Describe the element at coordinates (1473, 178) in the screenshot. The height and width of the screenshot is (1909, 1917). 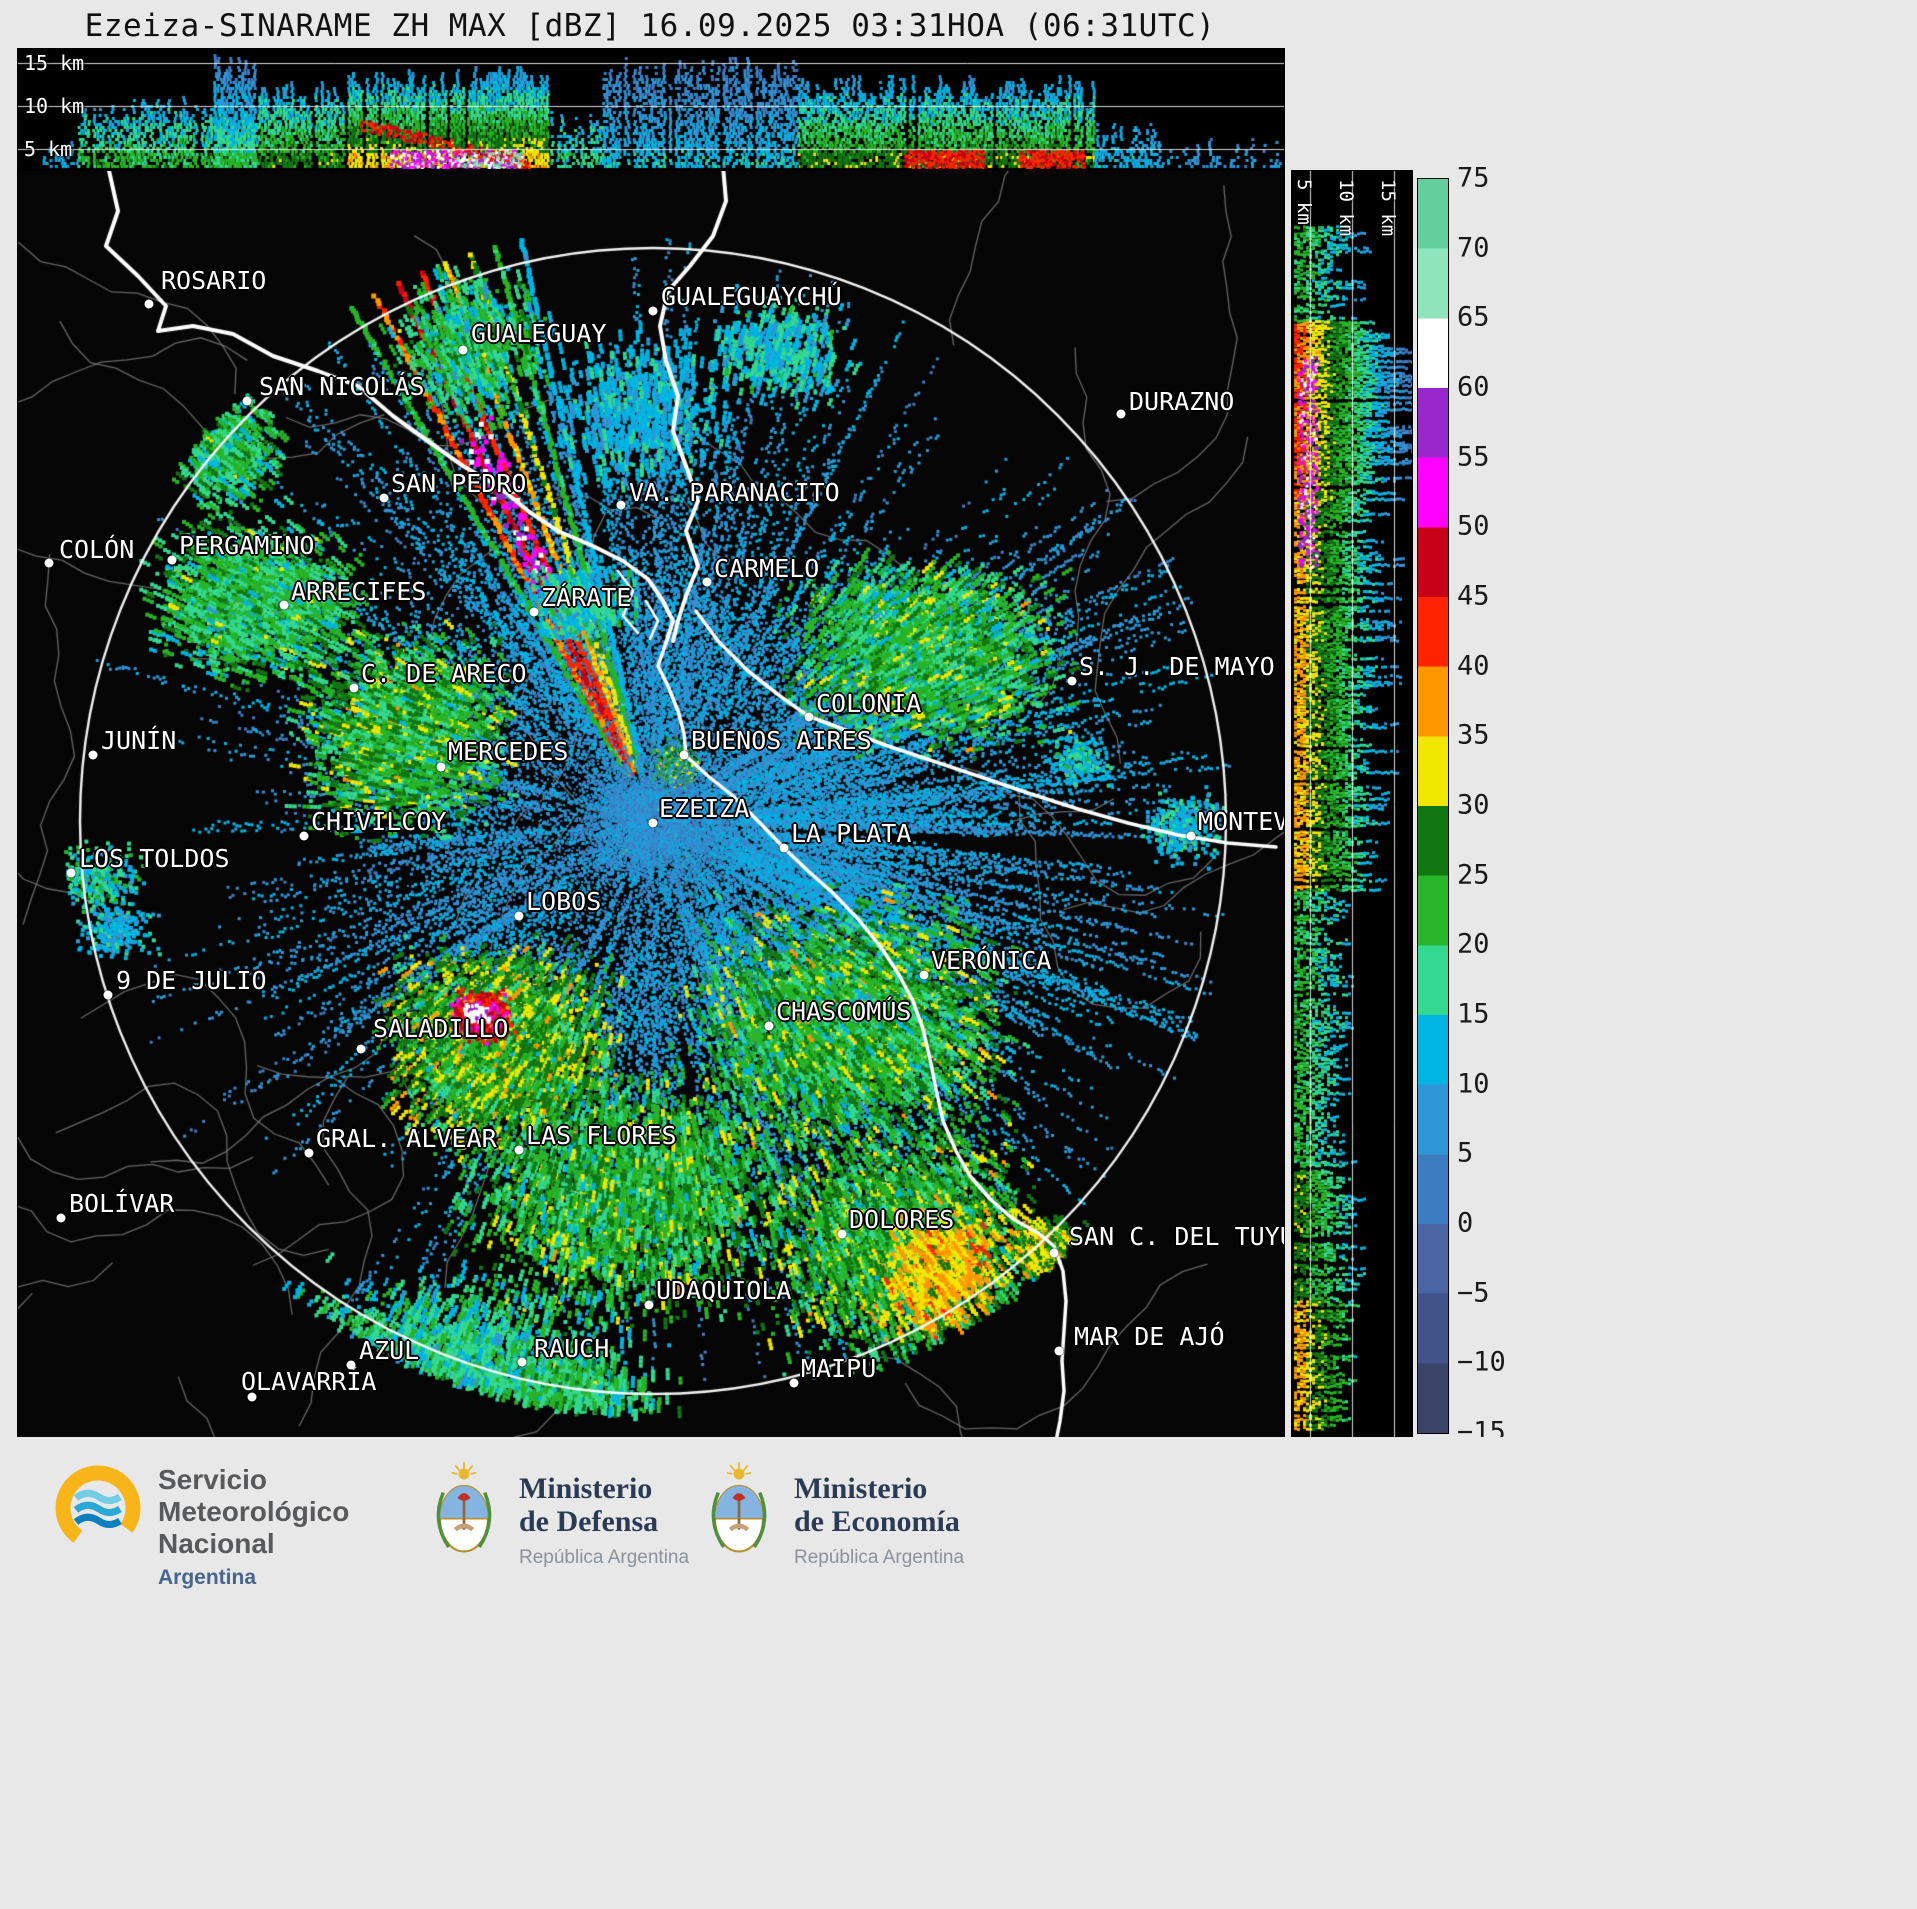
I see `colorbar-tick-75: 75` at that location.